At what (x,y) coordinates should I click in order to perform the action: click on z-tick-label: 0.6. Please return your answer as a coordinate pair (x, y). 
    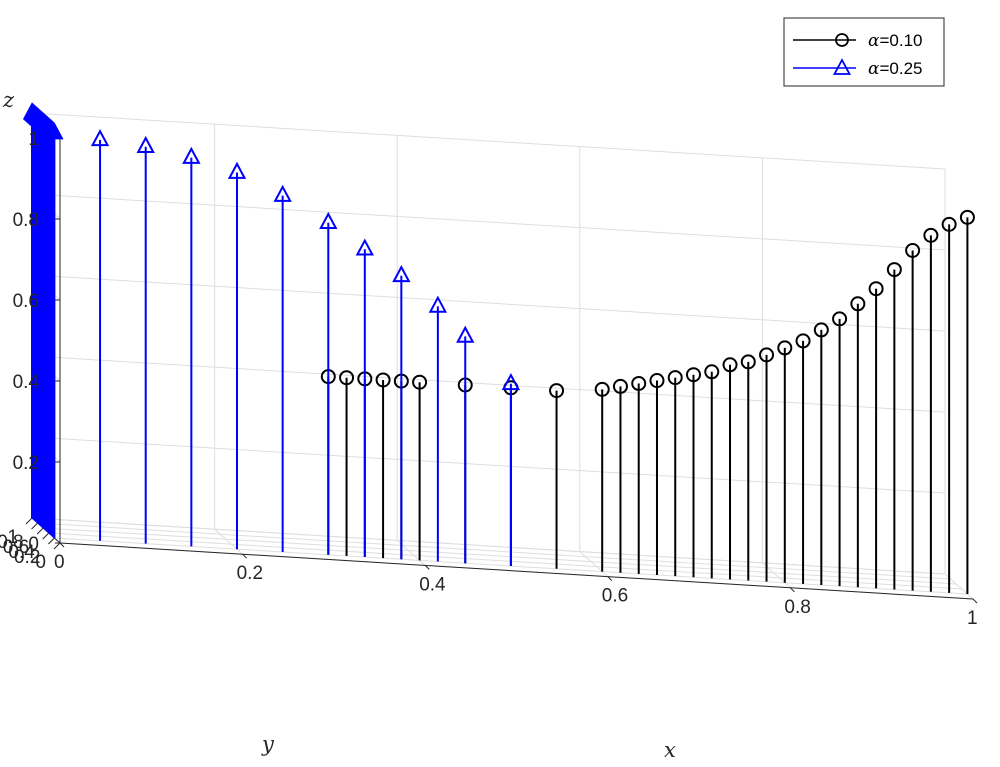
    Looking at the image, I should click on (26, 301).